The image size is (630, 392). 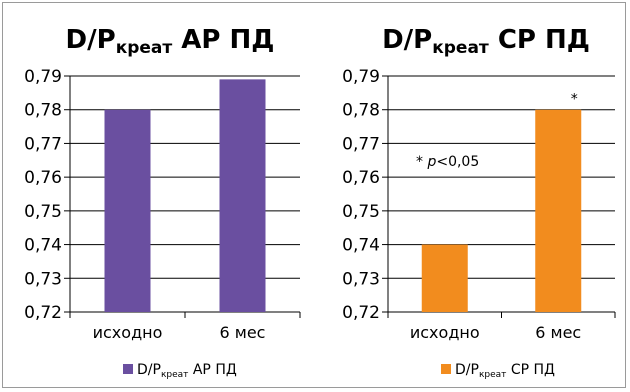 I want to click on legend: D/Pкреат СР ПД, so click(x=498, y=371).